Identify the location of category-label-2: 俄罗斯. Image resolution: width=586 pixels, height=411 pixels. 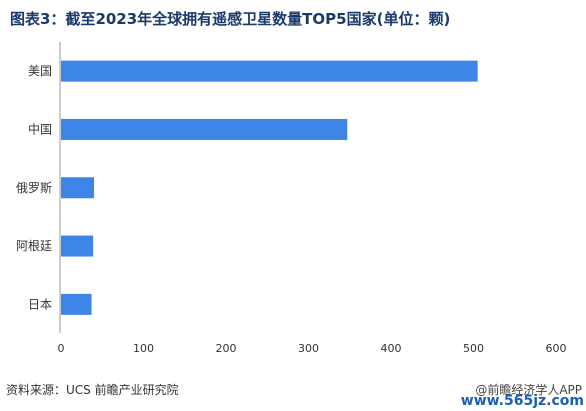
(34, 188).